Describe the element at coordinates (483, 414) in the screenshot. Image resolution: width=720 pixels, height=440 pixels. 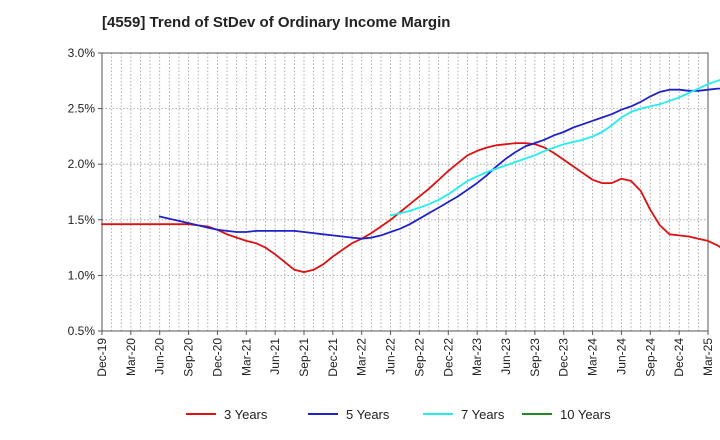
I see `legend-label: 7 Years` at that location.